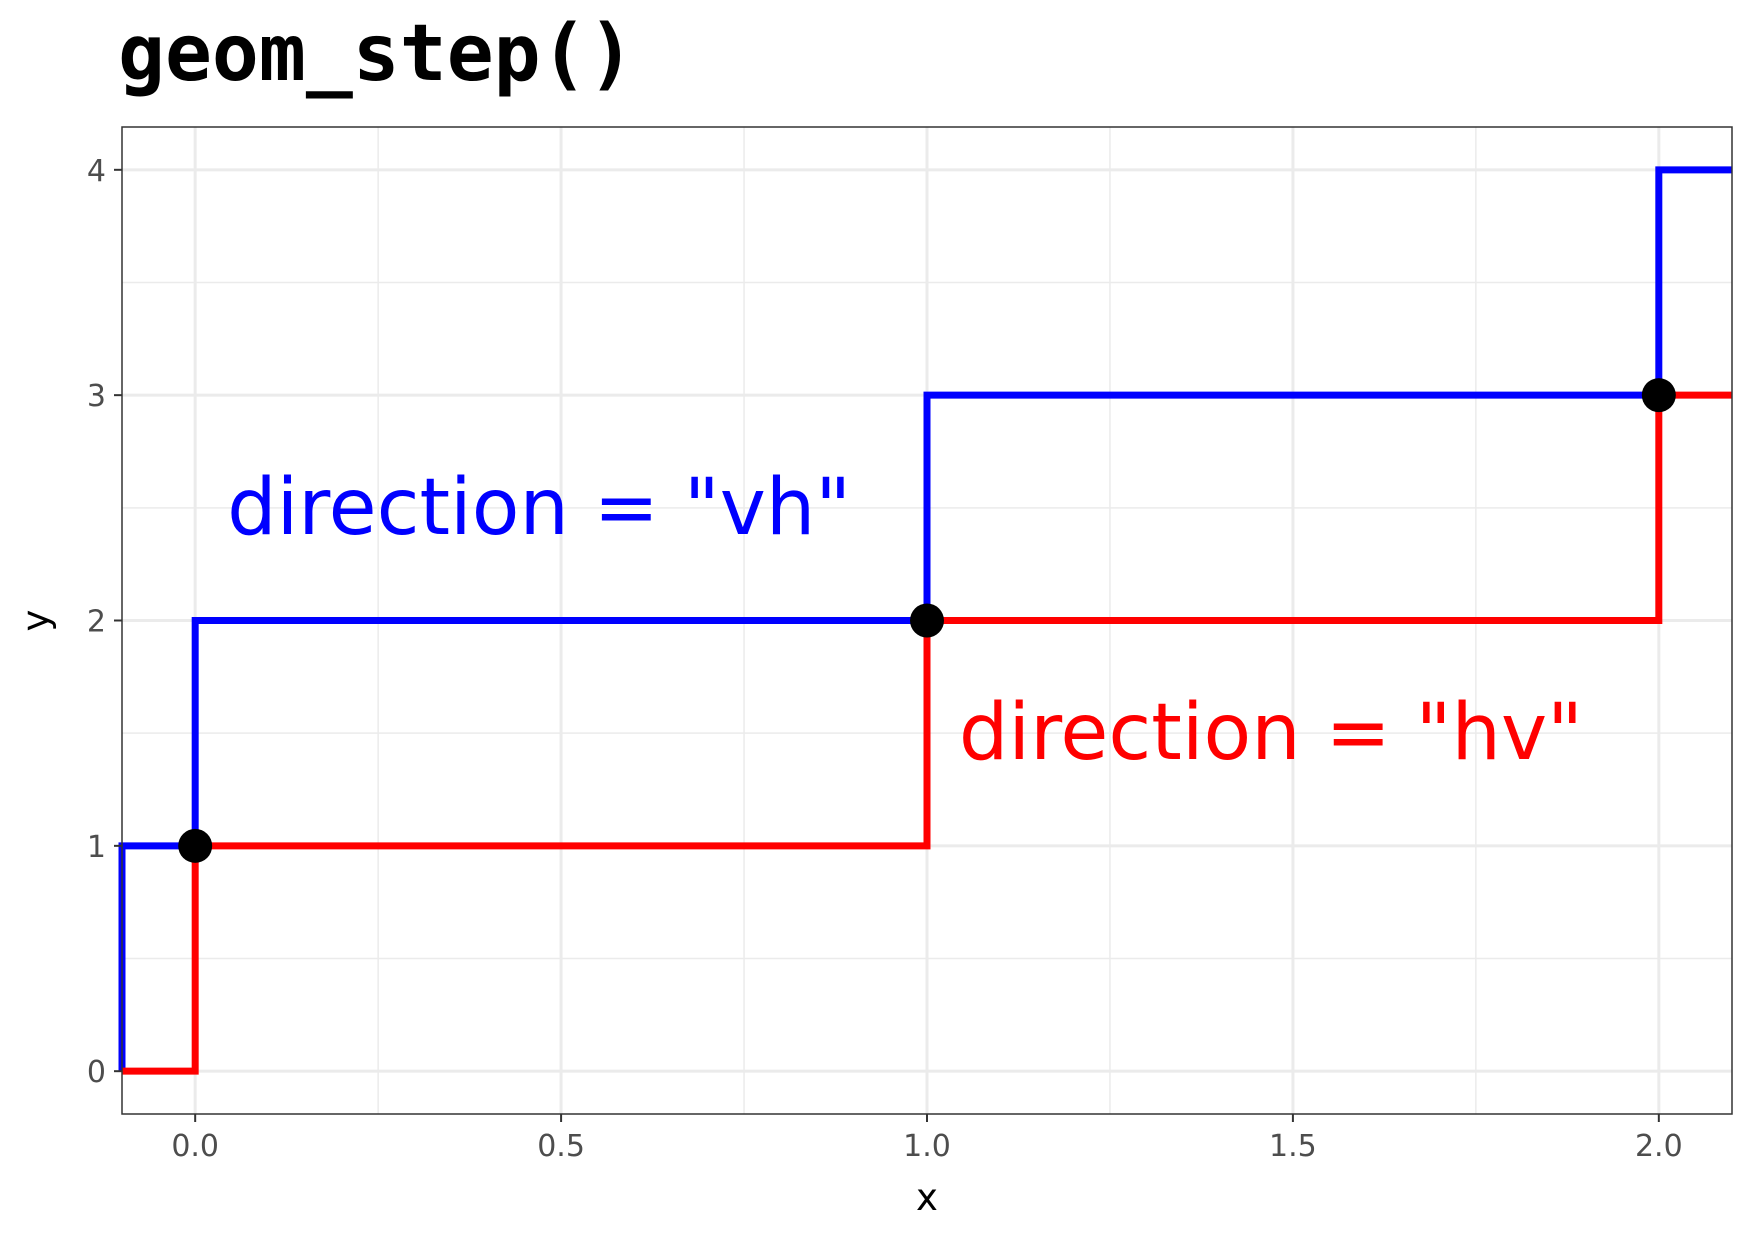 Image resolution: width=1748 pixels, height=1240 pixels. Describe the element at coordinates (539, 508) in the screenshot. I see `annotation-vh: direction = "vh"` at that location.